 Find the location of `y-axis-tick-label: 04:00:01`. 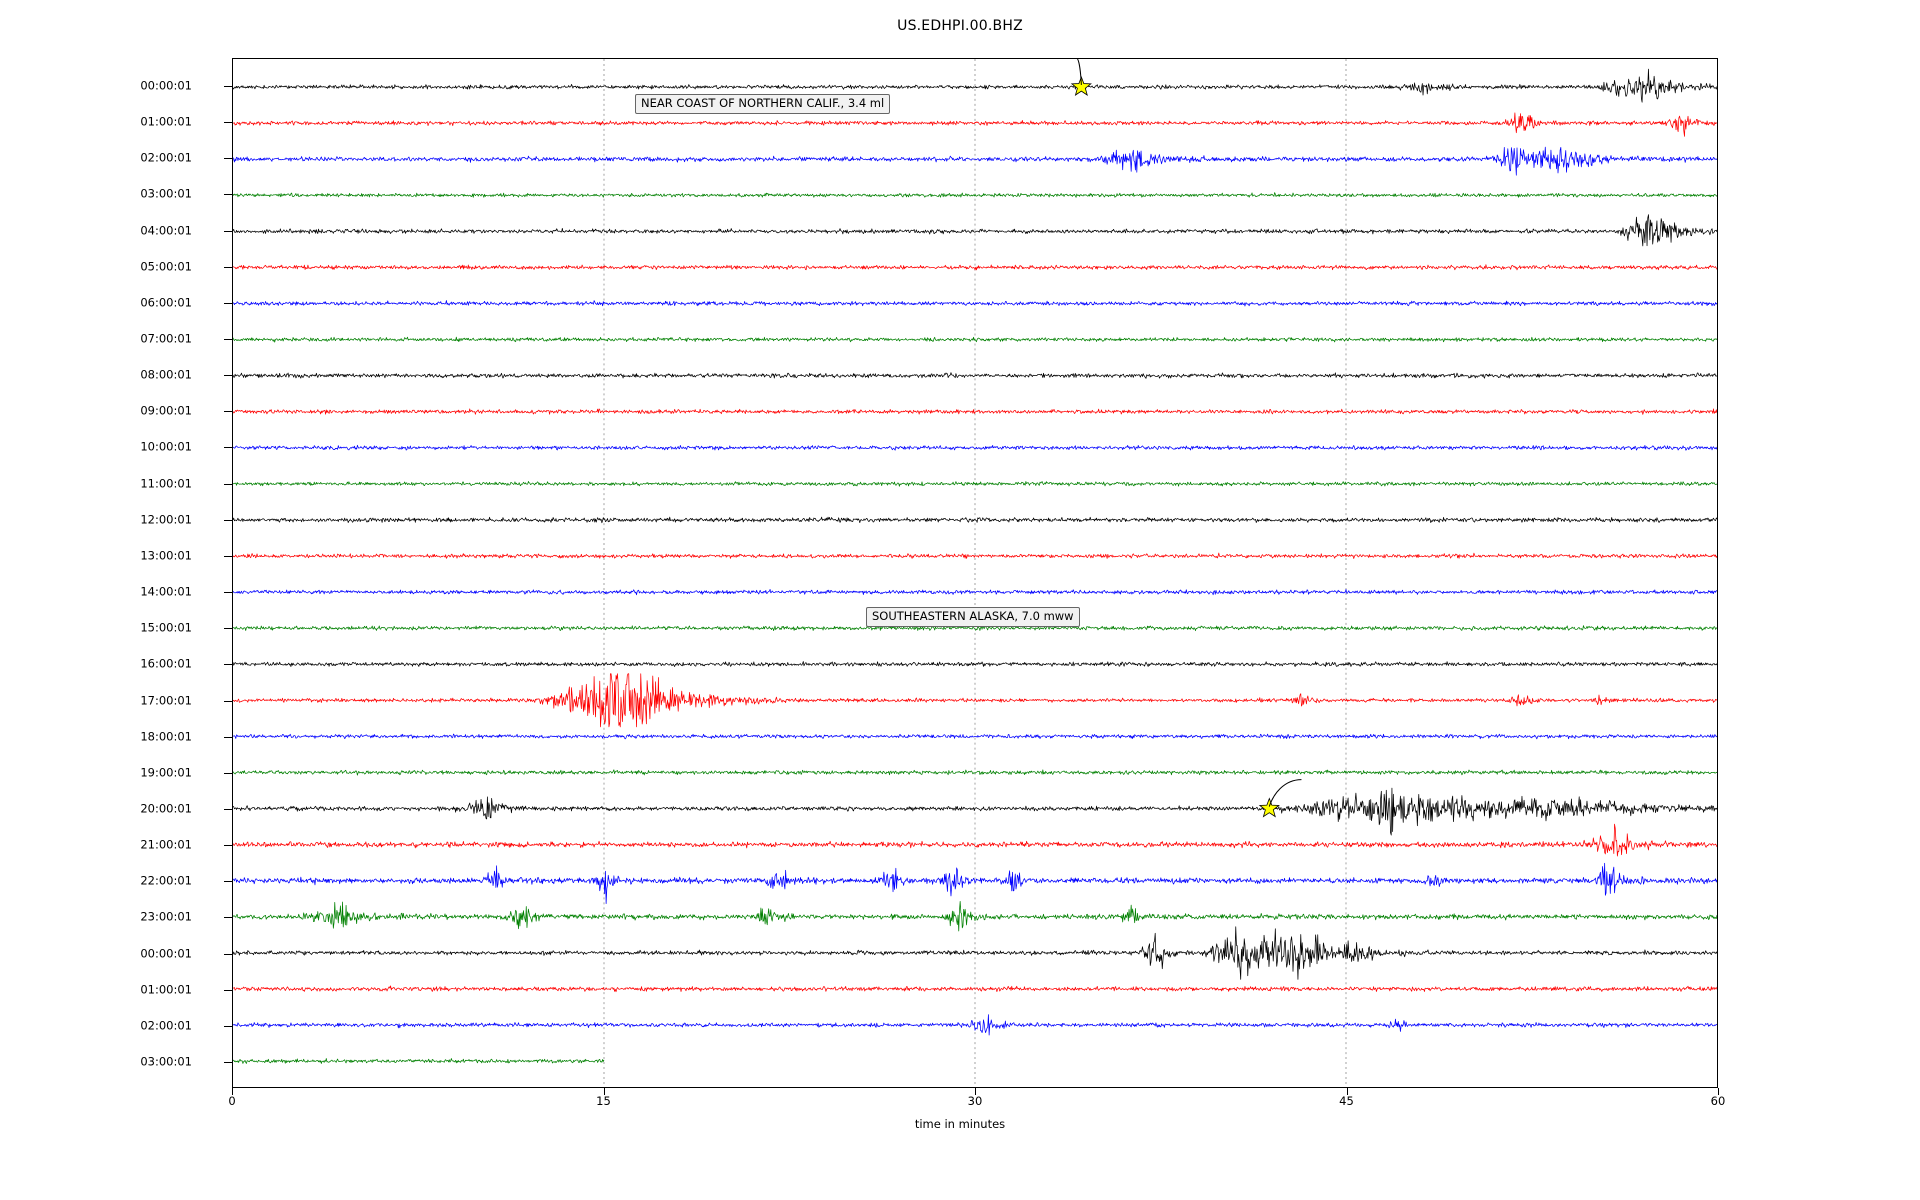

y-axis-tick-label: 04:00:01 is located at coordinates (166, 229).